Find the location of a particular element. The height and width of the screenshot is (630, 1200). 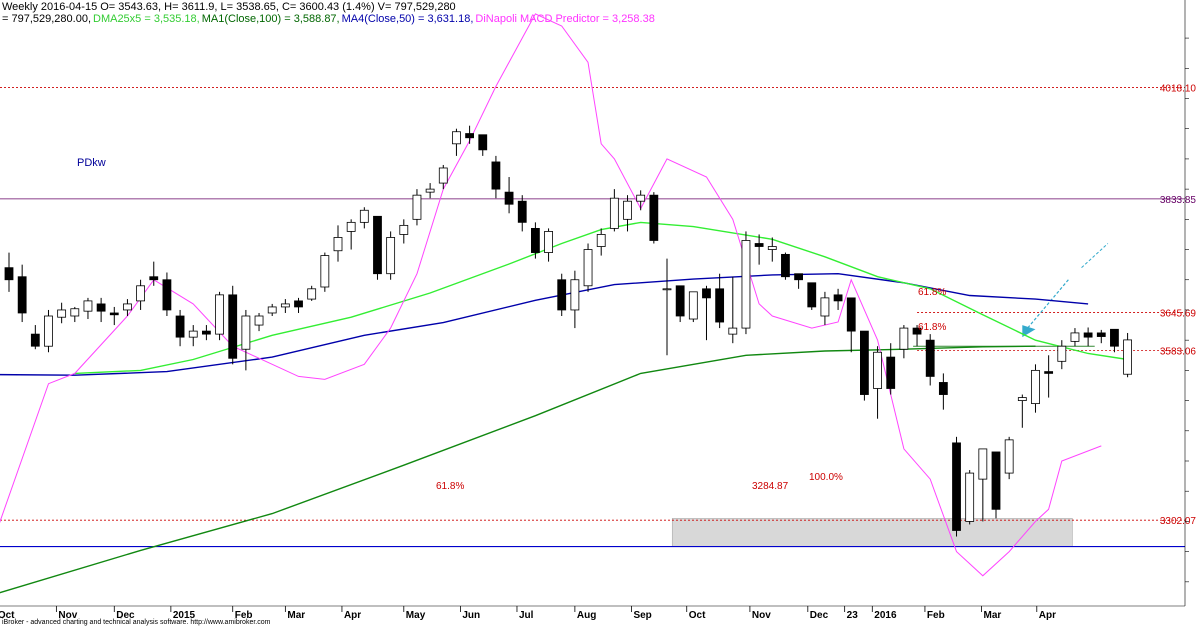

x-tick-label-1: Nov is located at coordinates (67, 615).